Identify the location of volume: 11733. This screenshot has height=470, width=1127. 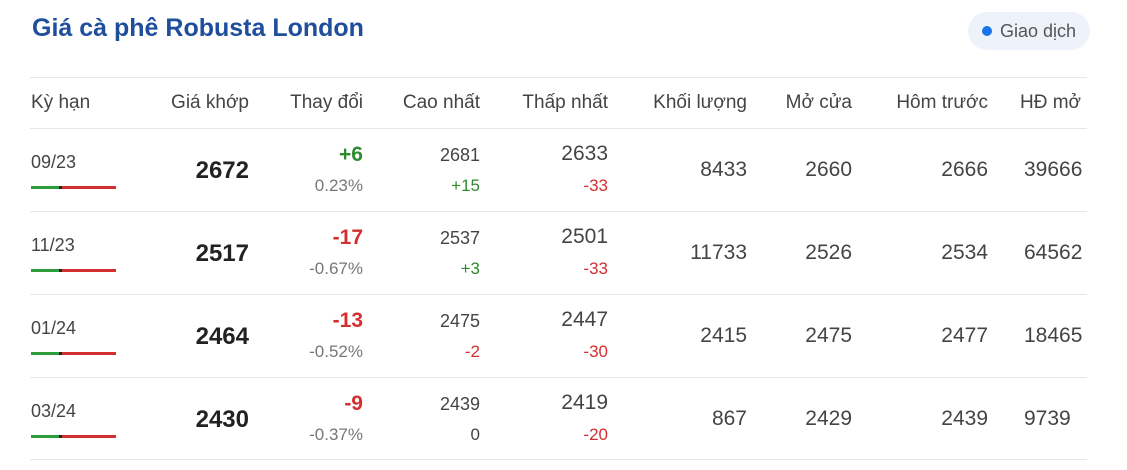
(718, 252).